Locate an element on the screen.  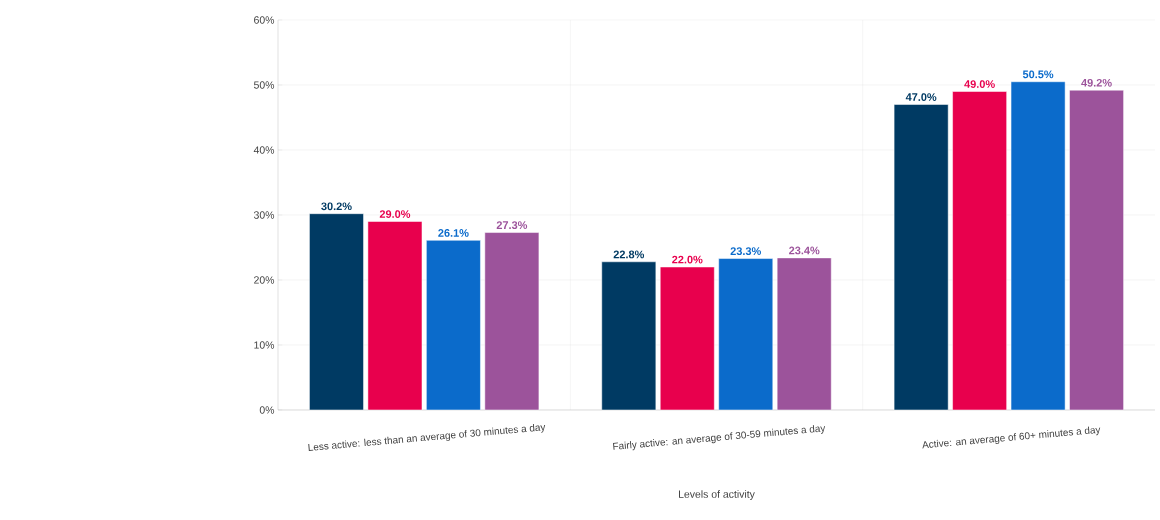
data-label: 50.5% is located at coordinates (1038, 74).